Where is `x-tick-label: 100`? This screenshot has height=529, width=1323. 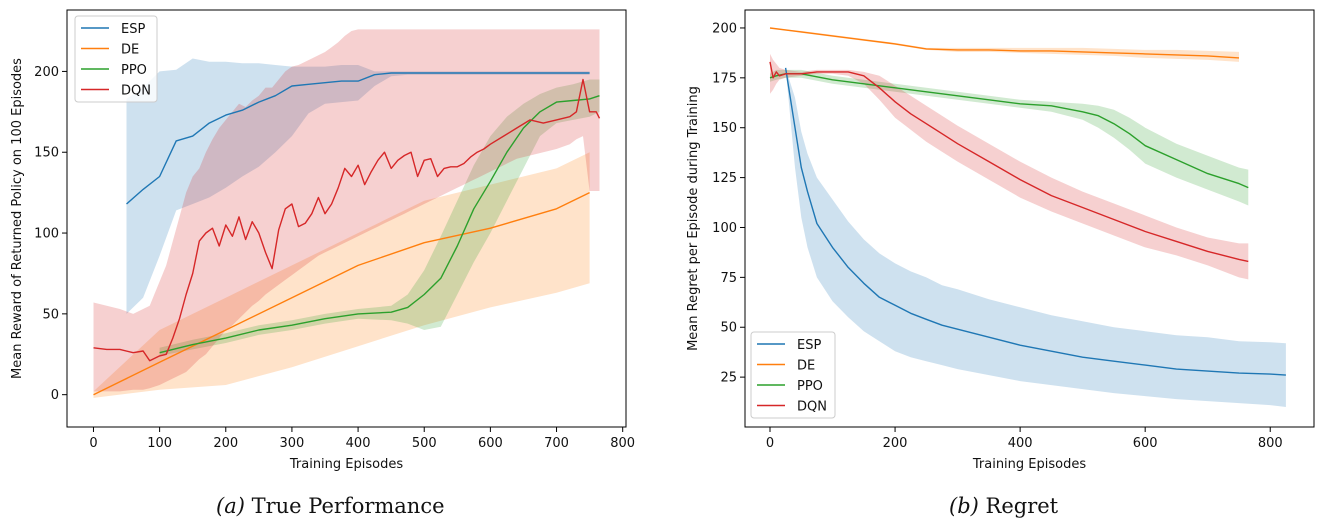 x-tick-label: 100 is located at coordinates (159, 443).